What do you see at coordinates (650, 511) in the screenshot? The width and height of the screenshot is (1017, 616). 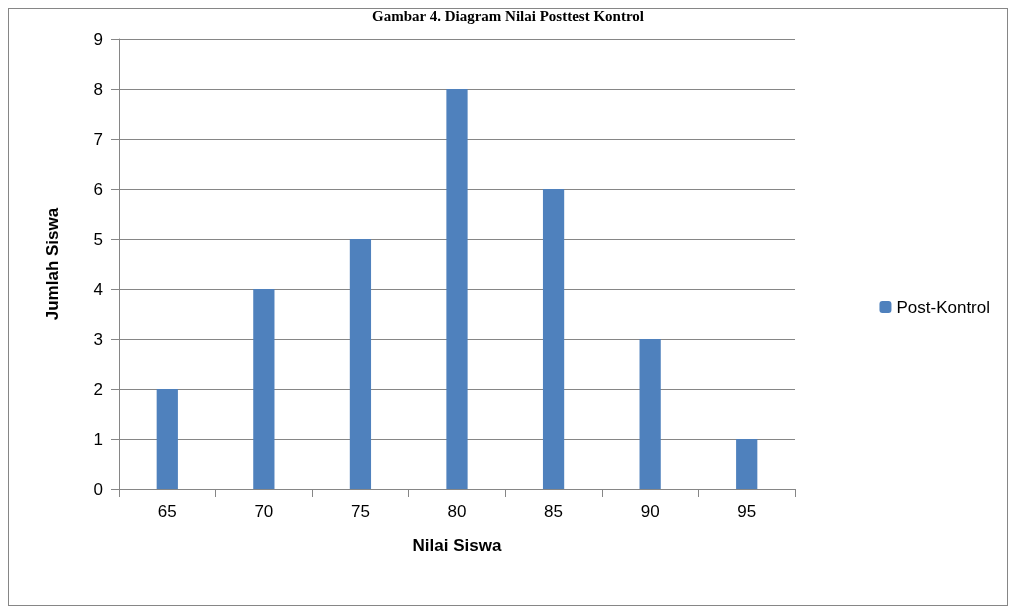 I see `x-tick-label: 90` at bounding box center [650, 511].